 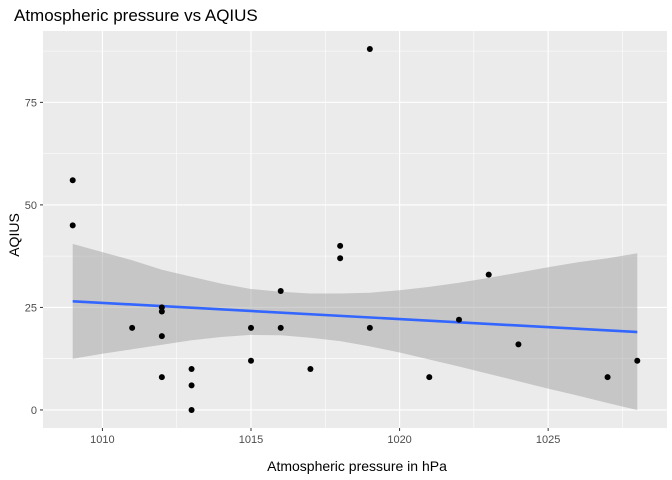 What do you see at coordinates (31, 103) in the screenshot?
I see `y-tick-label: 75` at bounding box center [31, 103].